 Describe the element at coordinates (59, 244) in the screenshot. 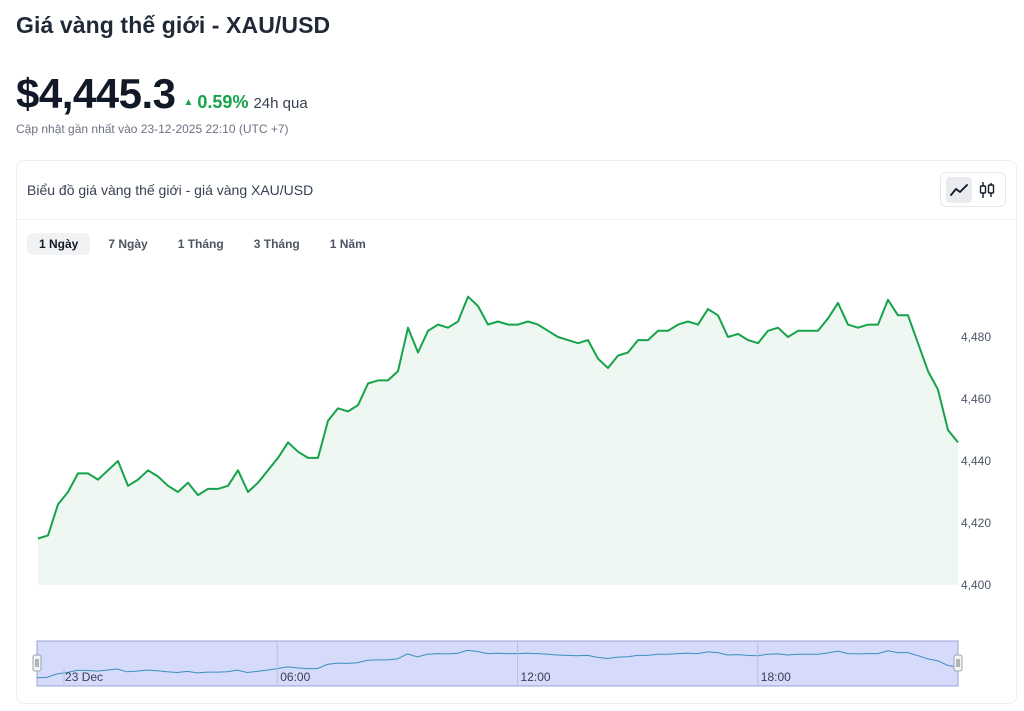

I see `tab-1-day: 1 Ngày` at that location.